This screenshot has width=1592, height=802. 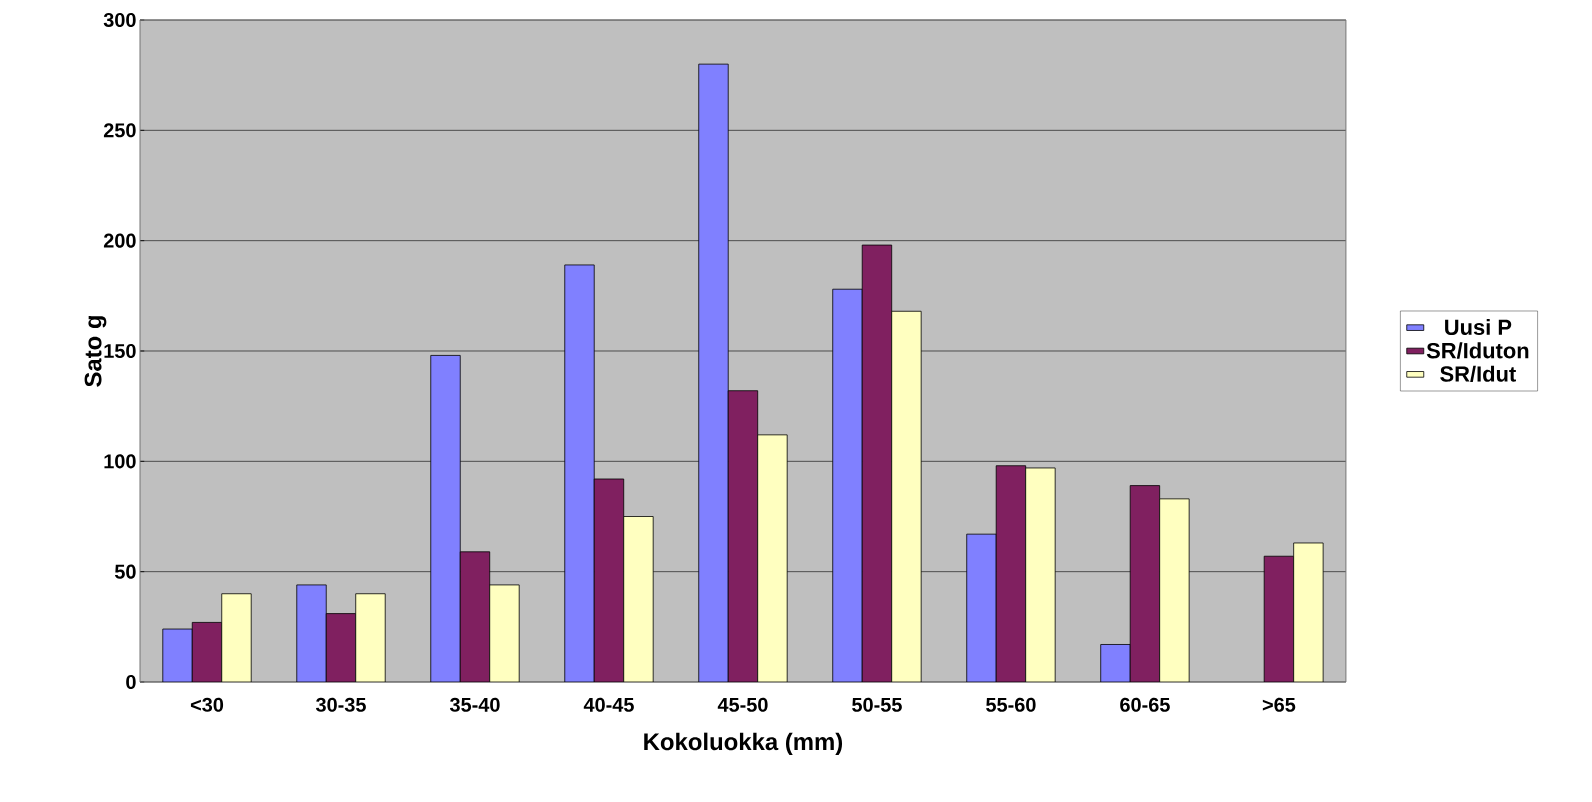 I want to click on legend-label: SR/Idut, so click(x=1478, y=373).